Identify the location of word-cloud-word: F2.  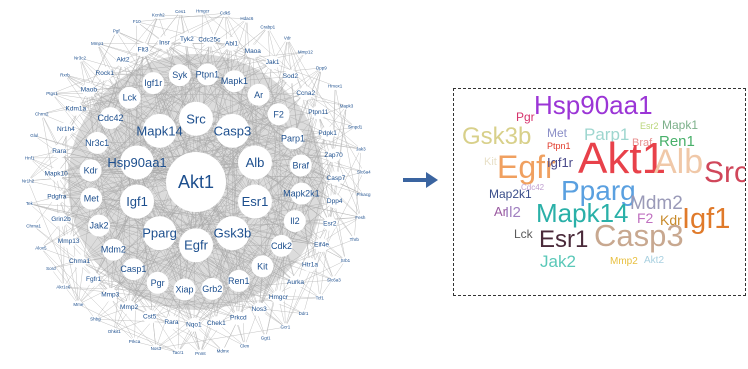
(645, 218).